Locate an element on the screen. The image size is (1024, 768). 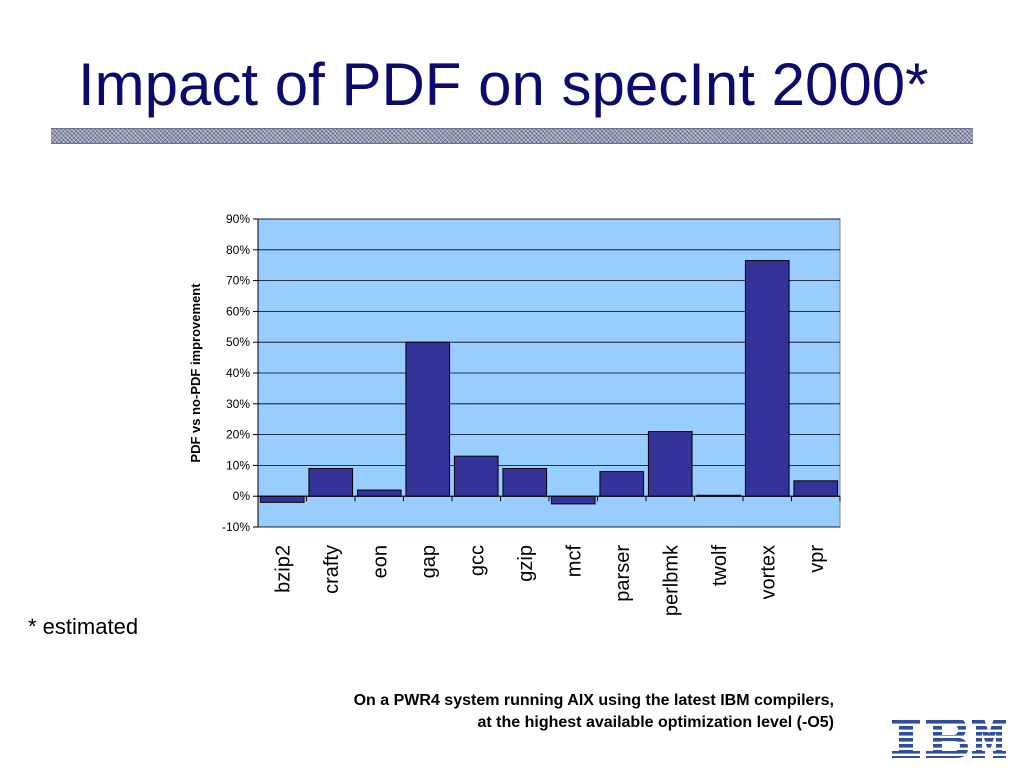
bar-crafty is located at coordinates (331, 482).